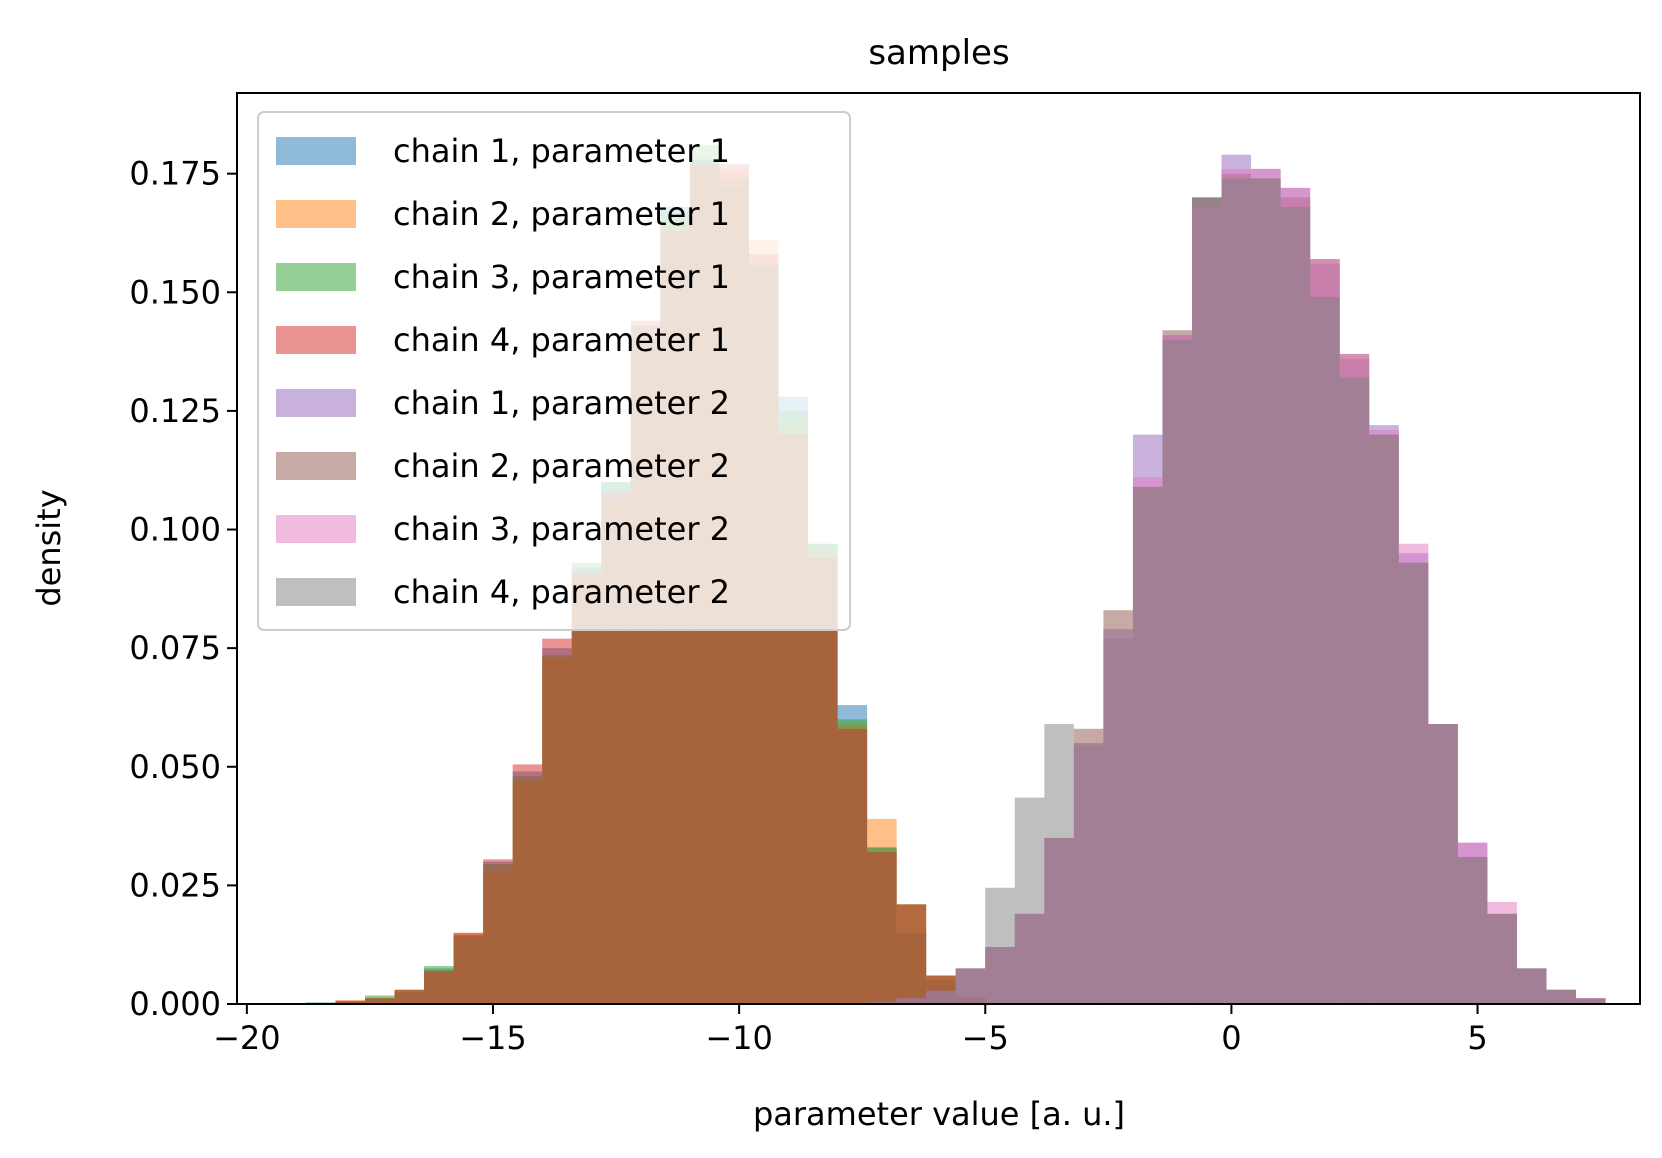  I want to click on hist-bar-s8-b20, so click(1443, 864).